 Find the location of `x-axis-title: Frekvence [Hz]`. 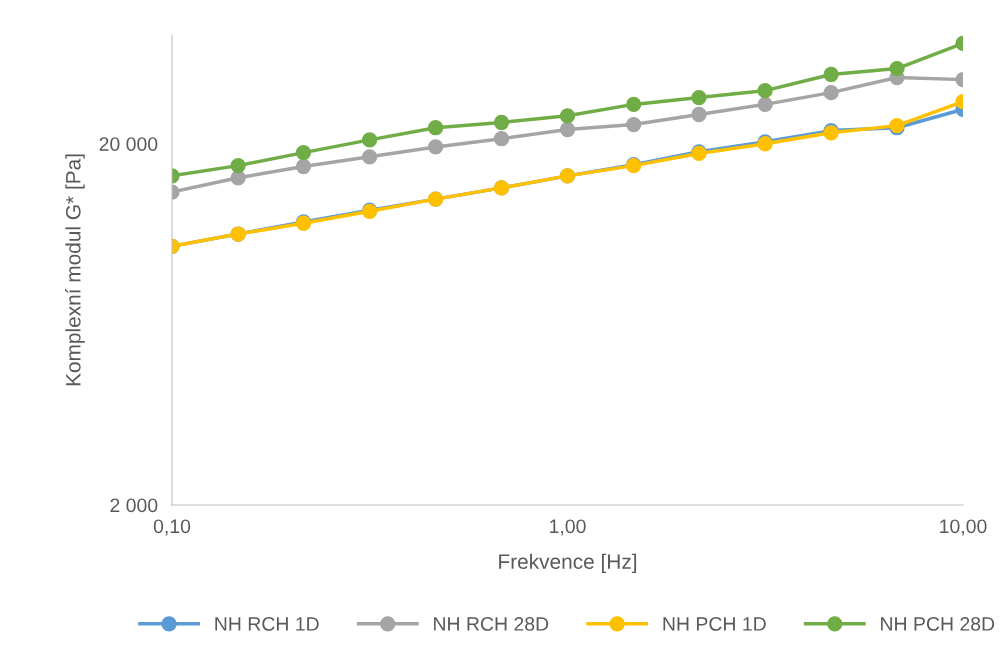

x-axis-title: Frekvence [Hz] is located at coordinates (568, 563).